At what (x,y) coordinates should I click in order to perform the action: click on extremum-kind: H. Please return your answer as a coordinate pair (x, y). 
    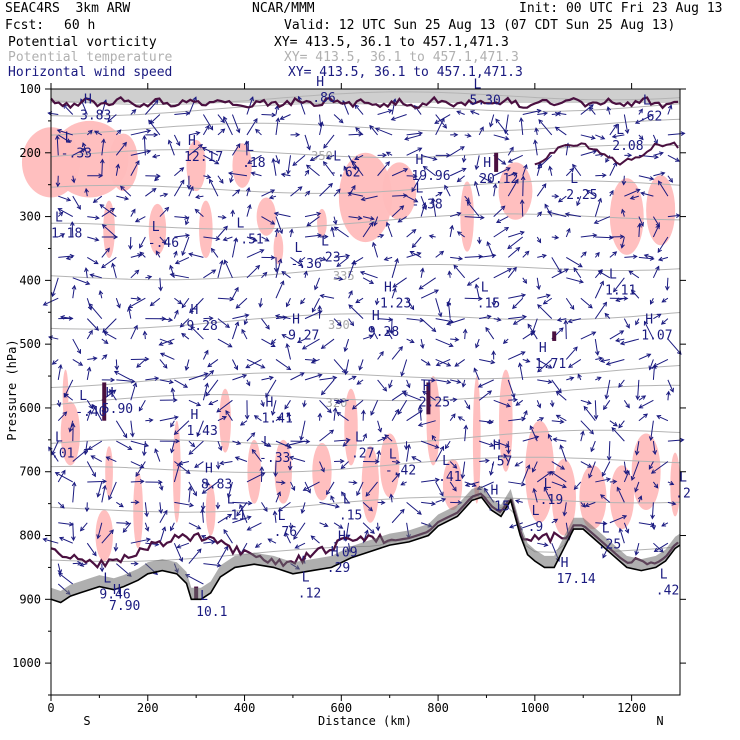
    Looking at the image, I should click on (427, 386).